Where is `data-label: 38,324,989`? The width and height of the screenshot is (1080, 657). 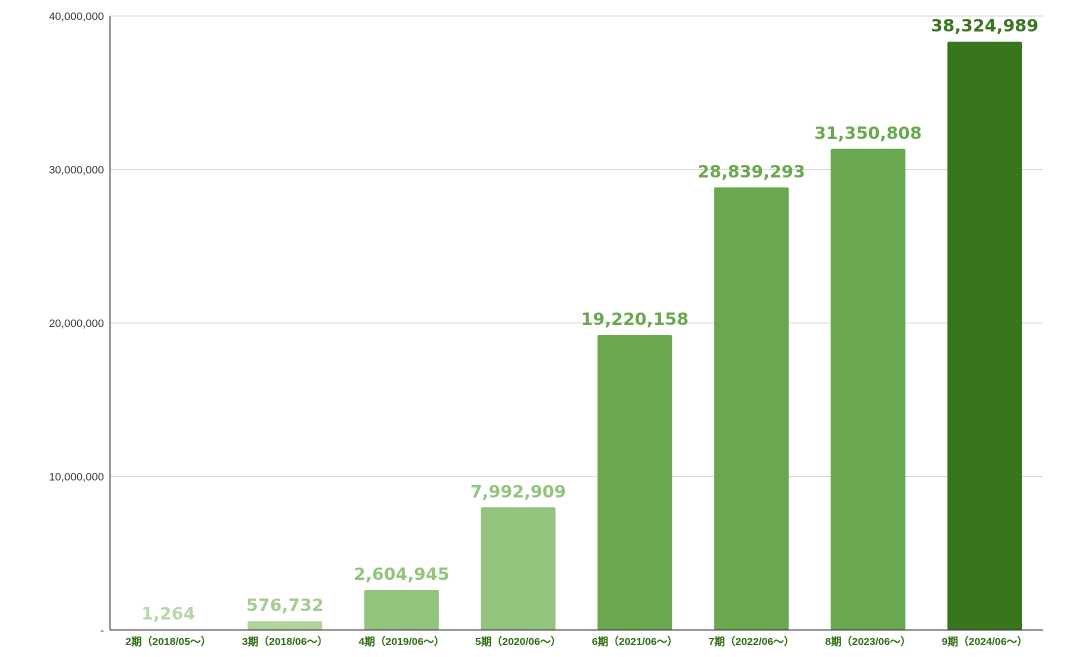 data-label: 38,324,989 is located at coordinates (985, 27).